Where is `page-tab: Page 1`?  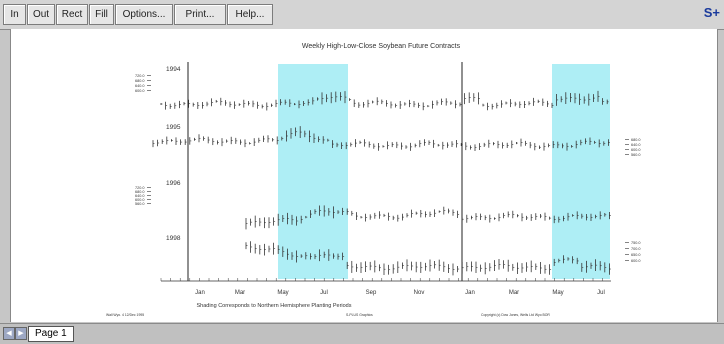
page-tab: Page 1 is located at coordinates (51, 334).